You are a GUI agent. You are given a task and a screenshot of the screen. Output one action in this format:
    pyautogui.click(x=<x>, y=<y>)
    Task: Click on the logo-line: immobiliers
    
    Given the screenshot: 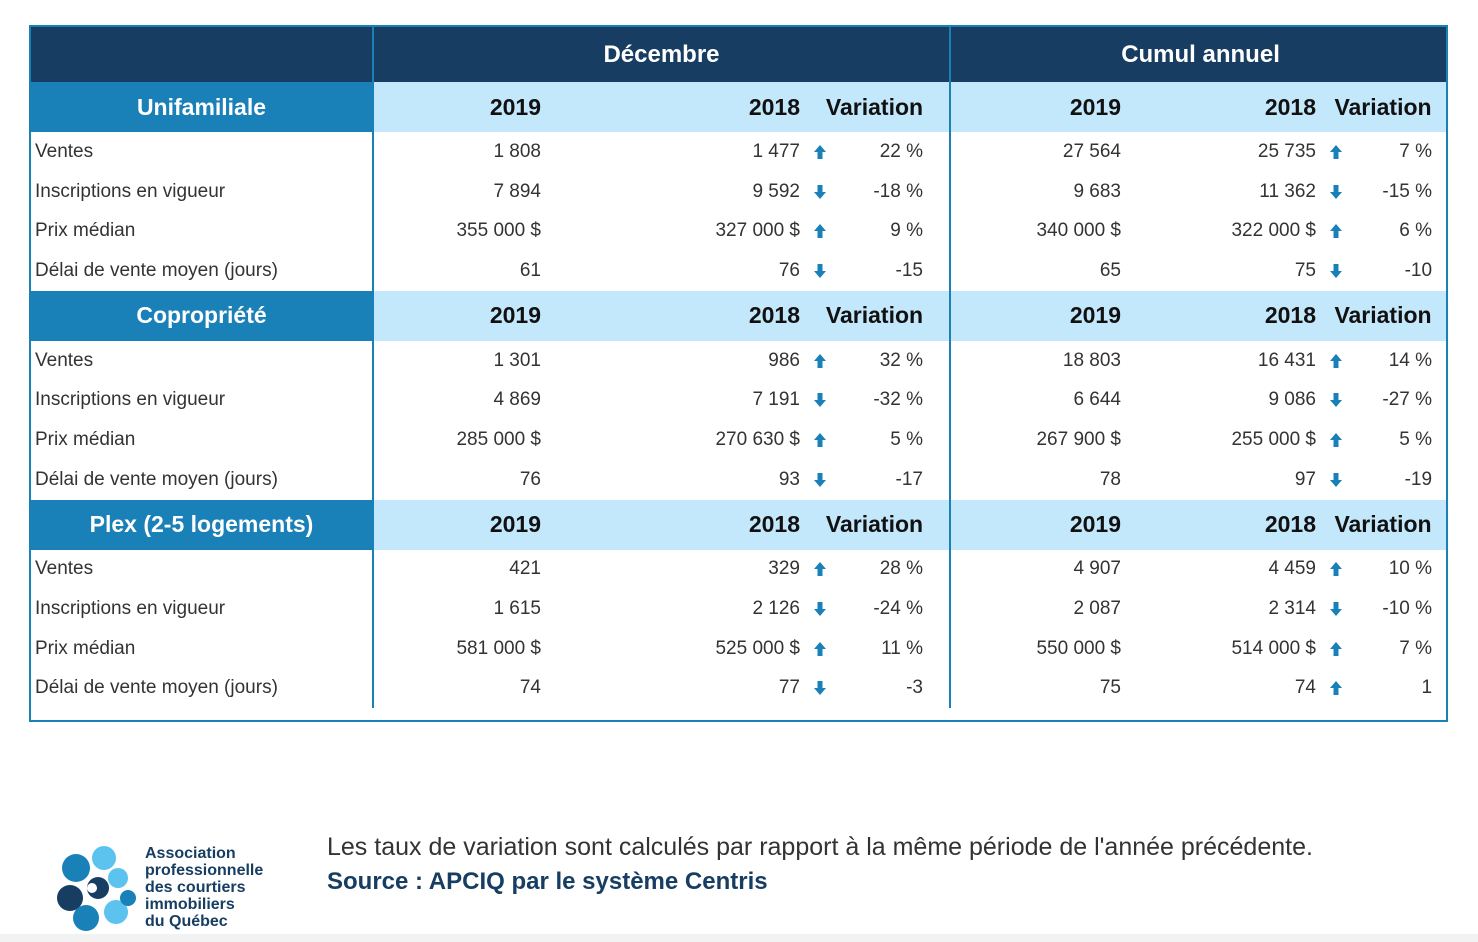 What is the action you would take?
    pyautogui.click(x=190, y=904)
    